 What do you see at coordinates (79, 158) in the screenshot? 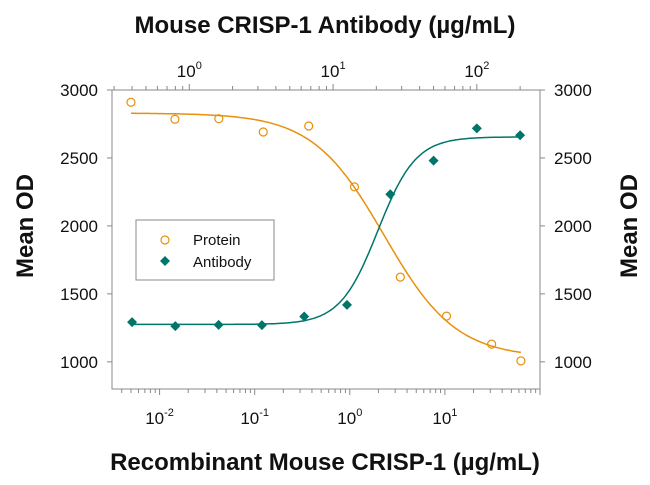
I see `y-tick-label-left: 2500` at bounding box center [79, 158].